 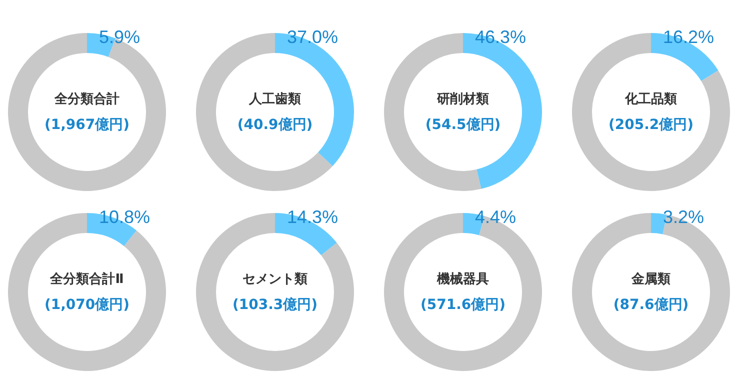 What do you see at coordinates (495, 217) in the screenshot?
I see `data-label: 4.4%` at bounding box center [495, 217].